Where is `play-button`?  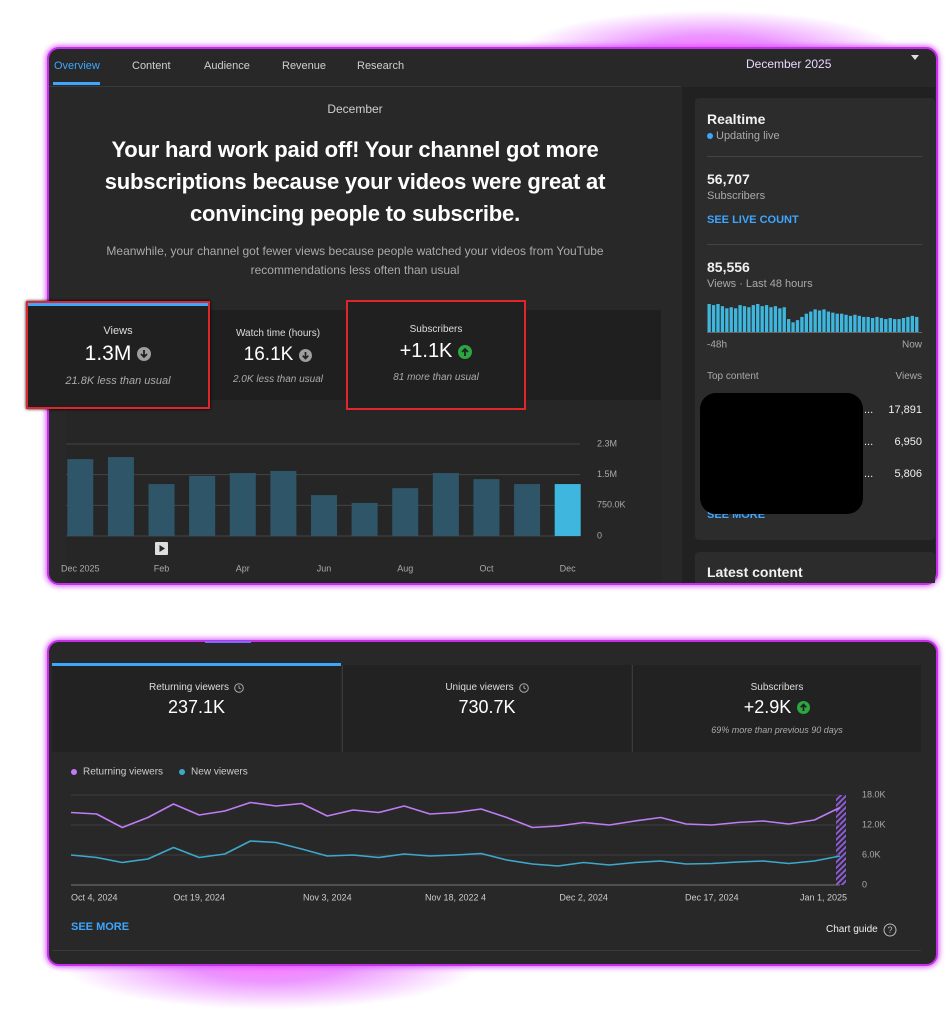
play-button is located at coordinates (161, 548).